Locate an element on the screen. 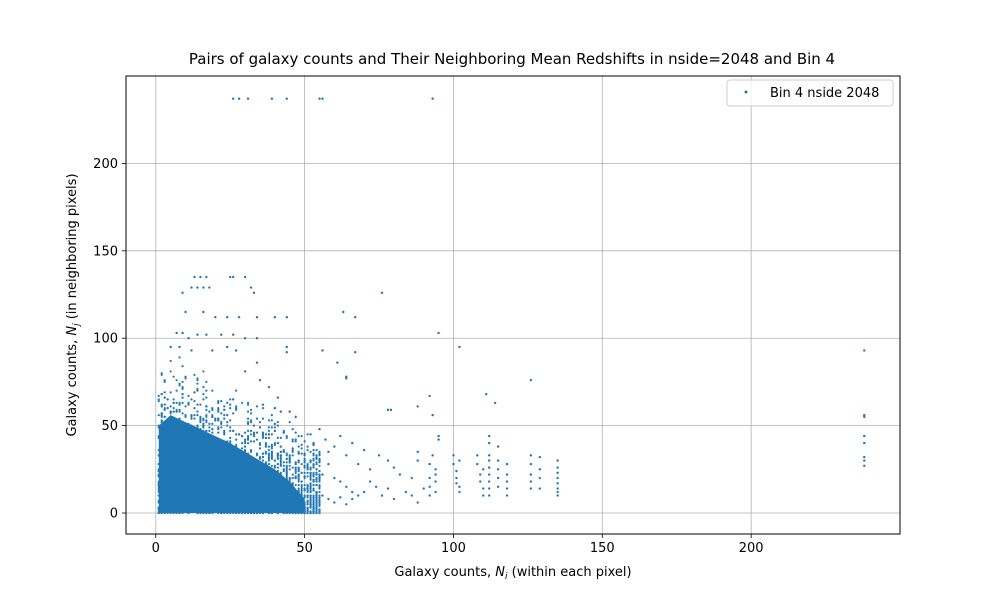 Image resolution: width=1000 pixels, height=600 pixels. dense-point-cloud is located at coordinates (239, 435).